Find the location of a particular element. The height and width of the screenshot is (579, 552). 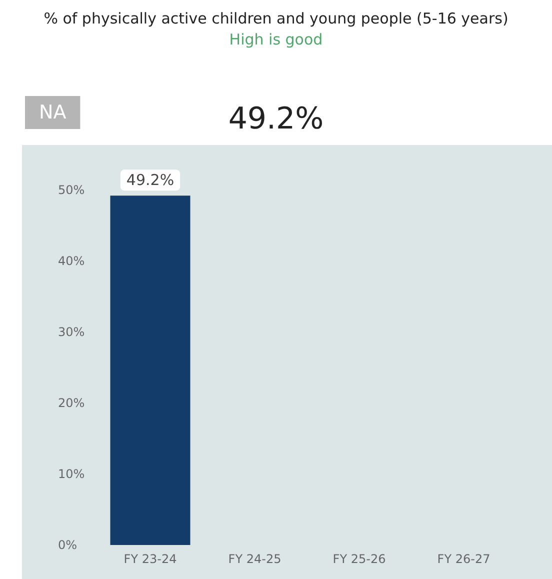

chart-title: % of physically active children and young people (5-16 years) is located at coordinates (276, 19).